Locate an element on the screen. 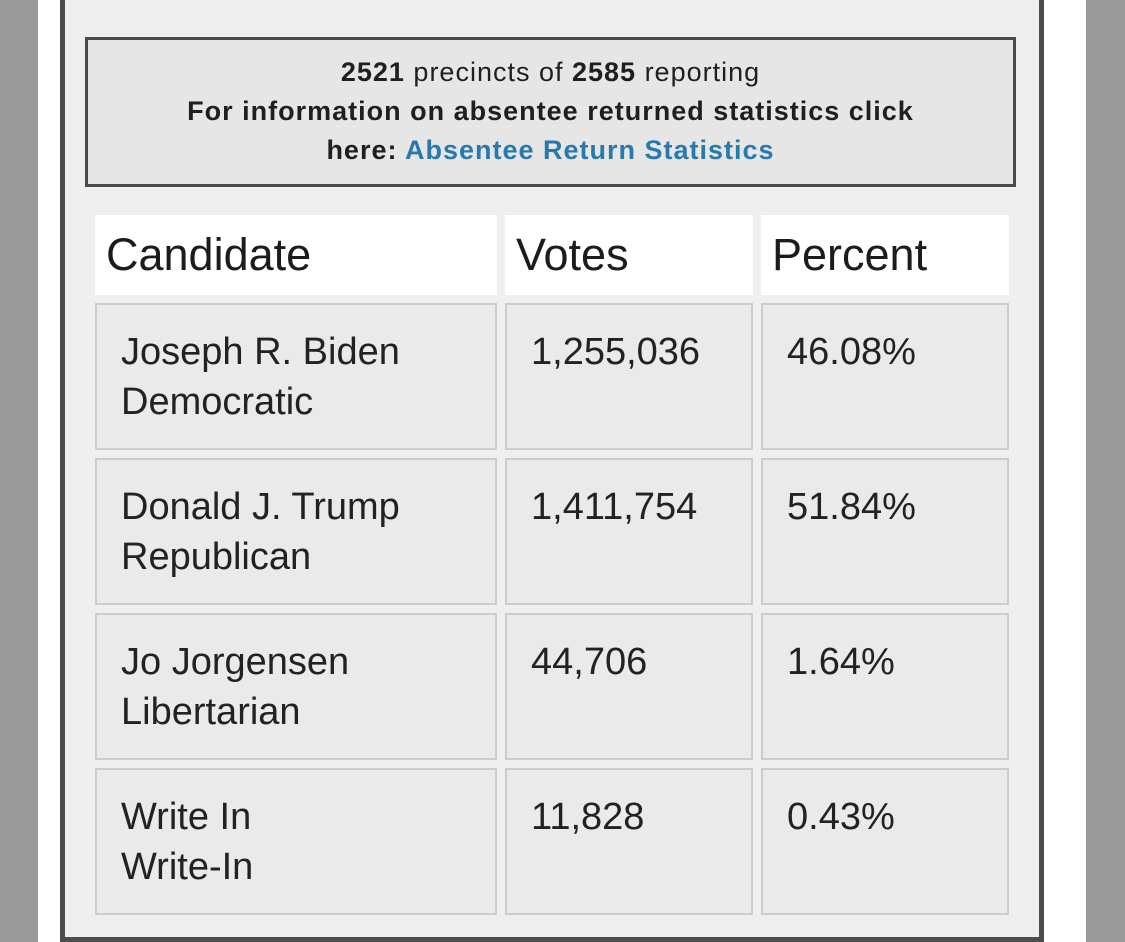  column-header-votes: Votes is located at coordinates (629, 255).